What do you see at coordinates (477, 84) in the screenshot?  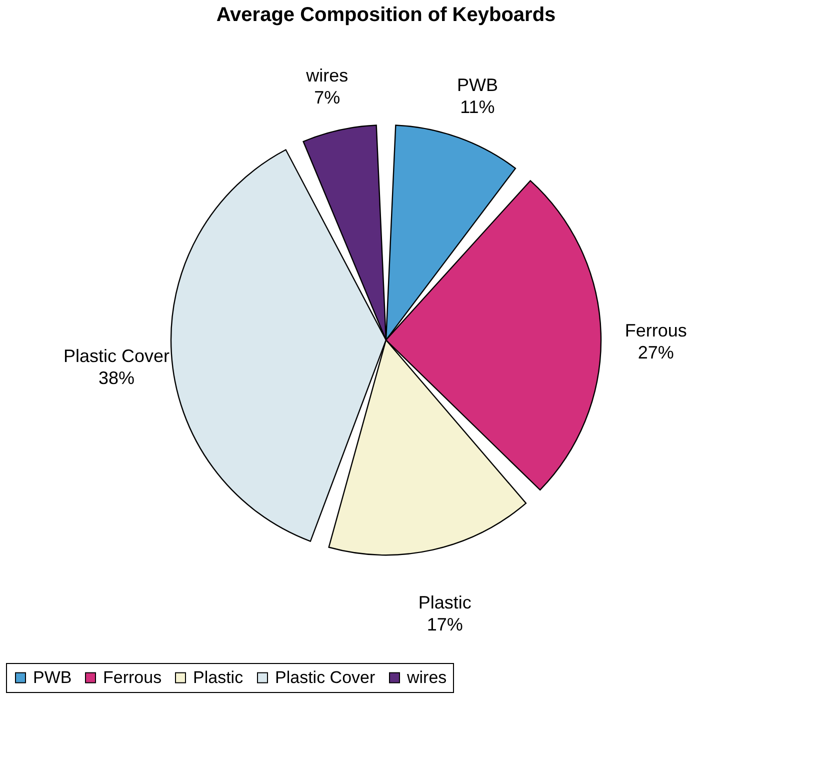 I see `slice-label: PWB` at bounding box center [477, 84].